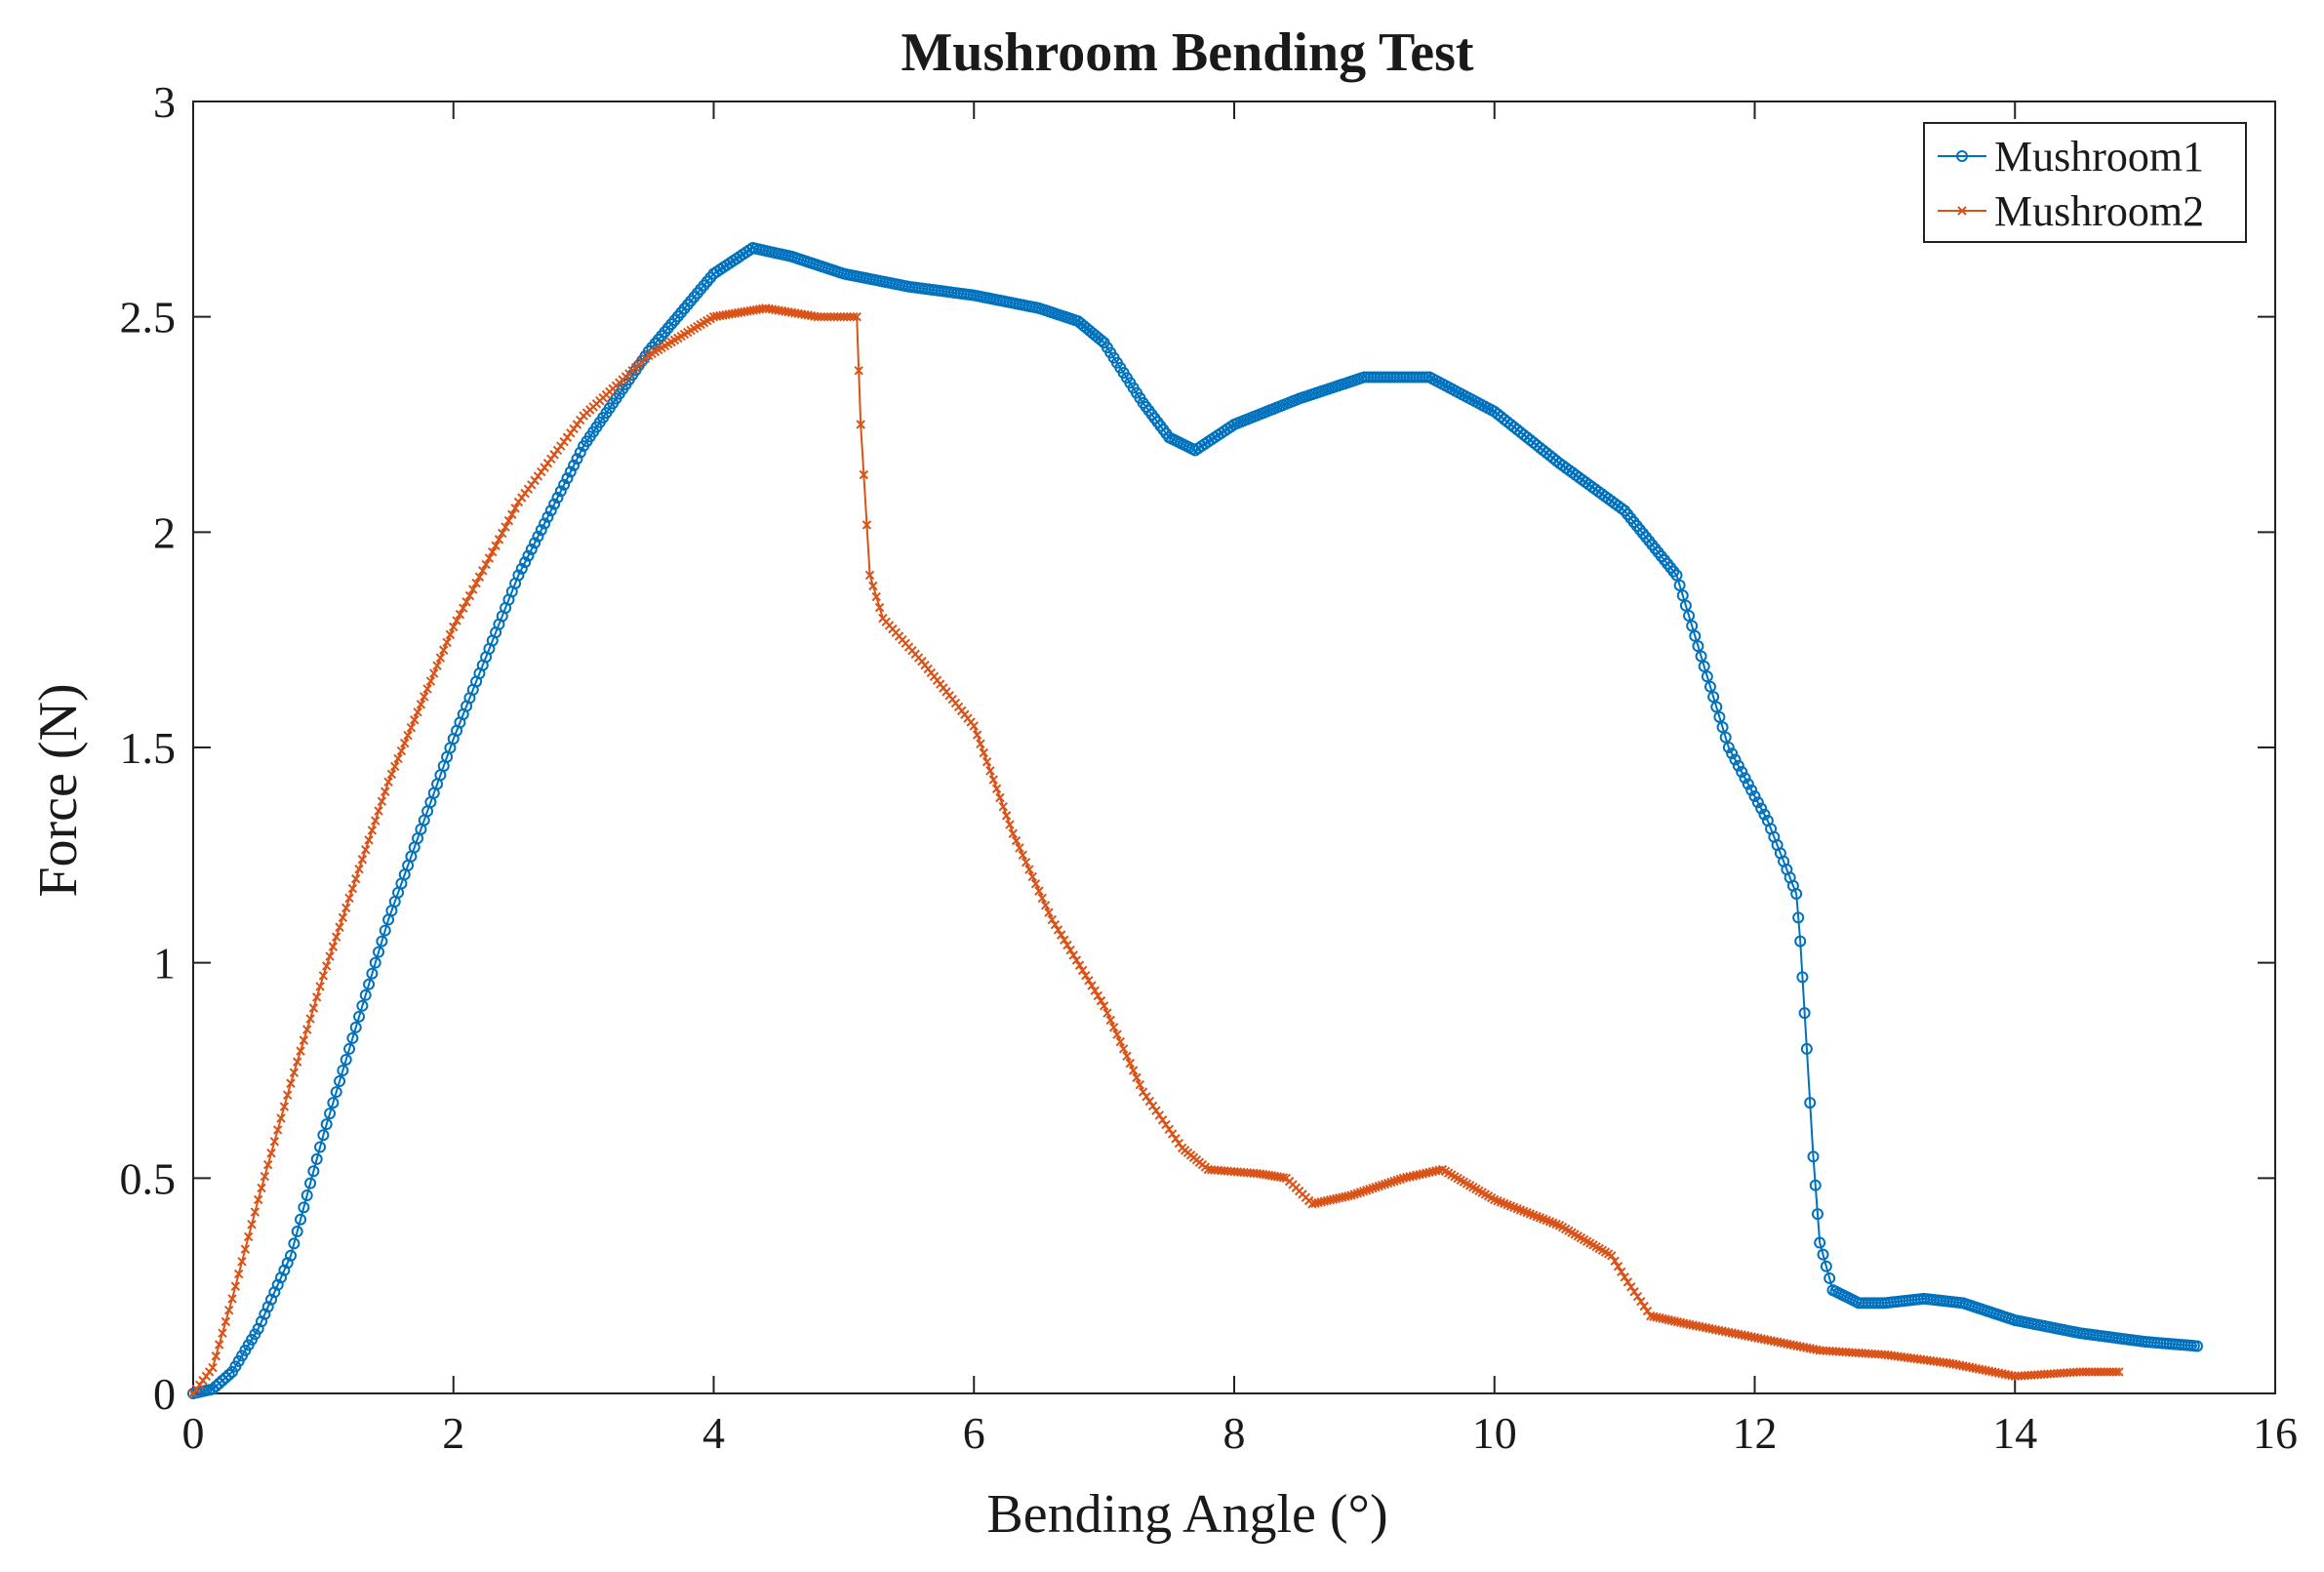  I want to click on y-tick-label: 1, so click(164, 963).